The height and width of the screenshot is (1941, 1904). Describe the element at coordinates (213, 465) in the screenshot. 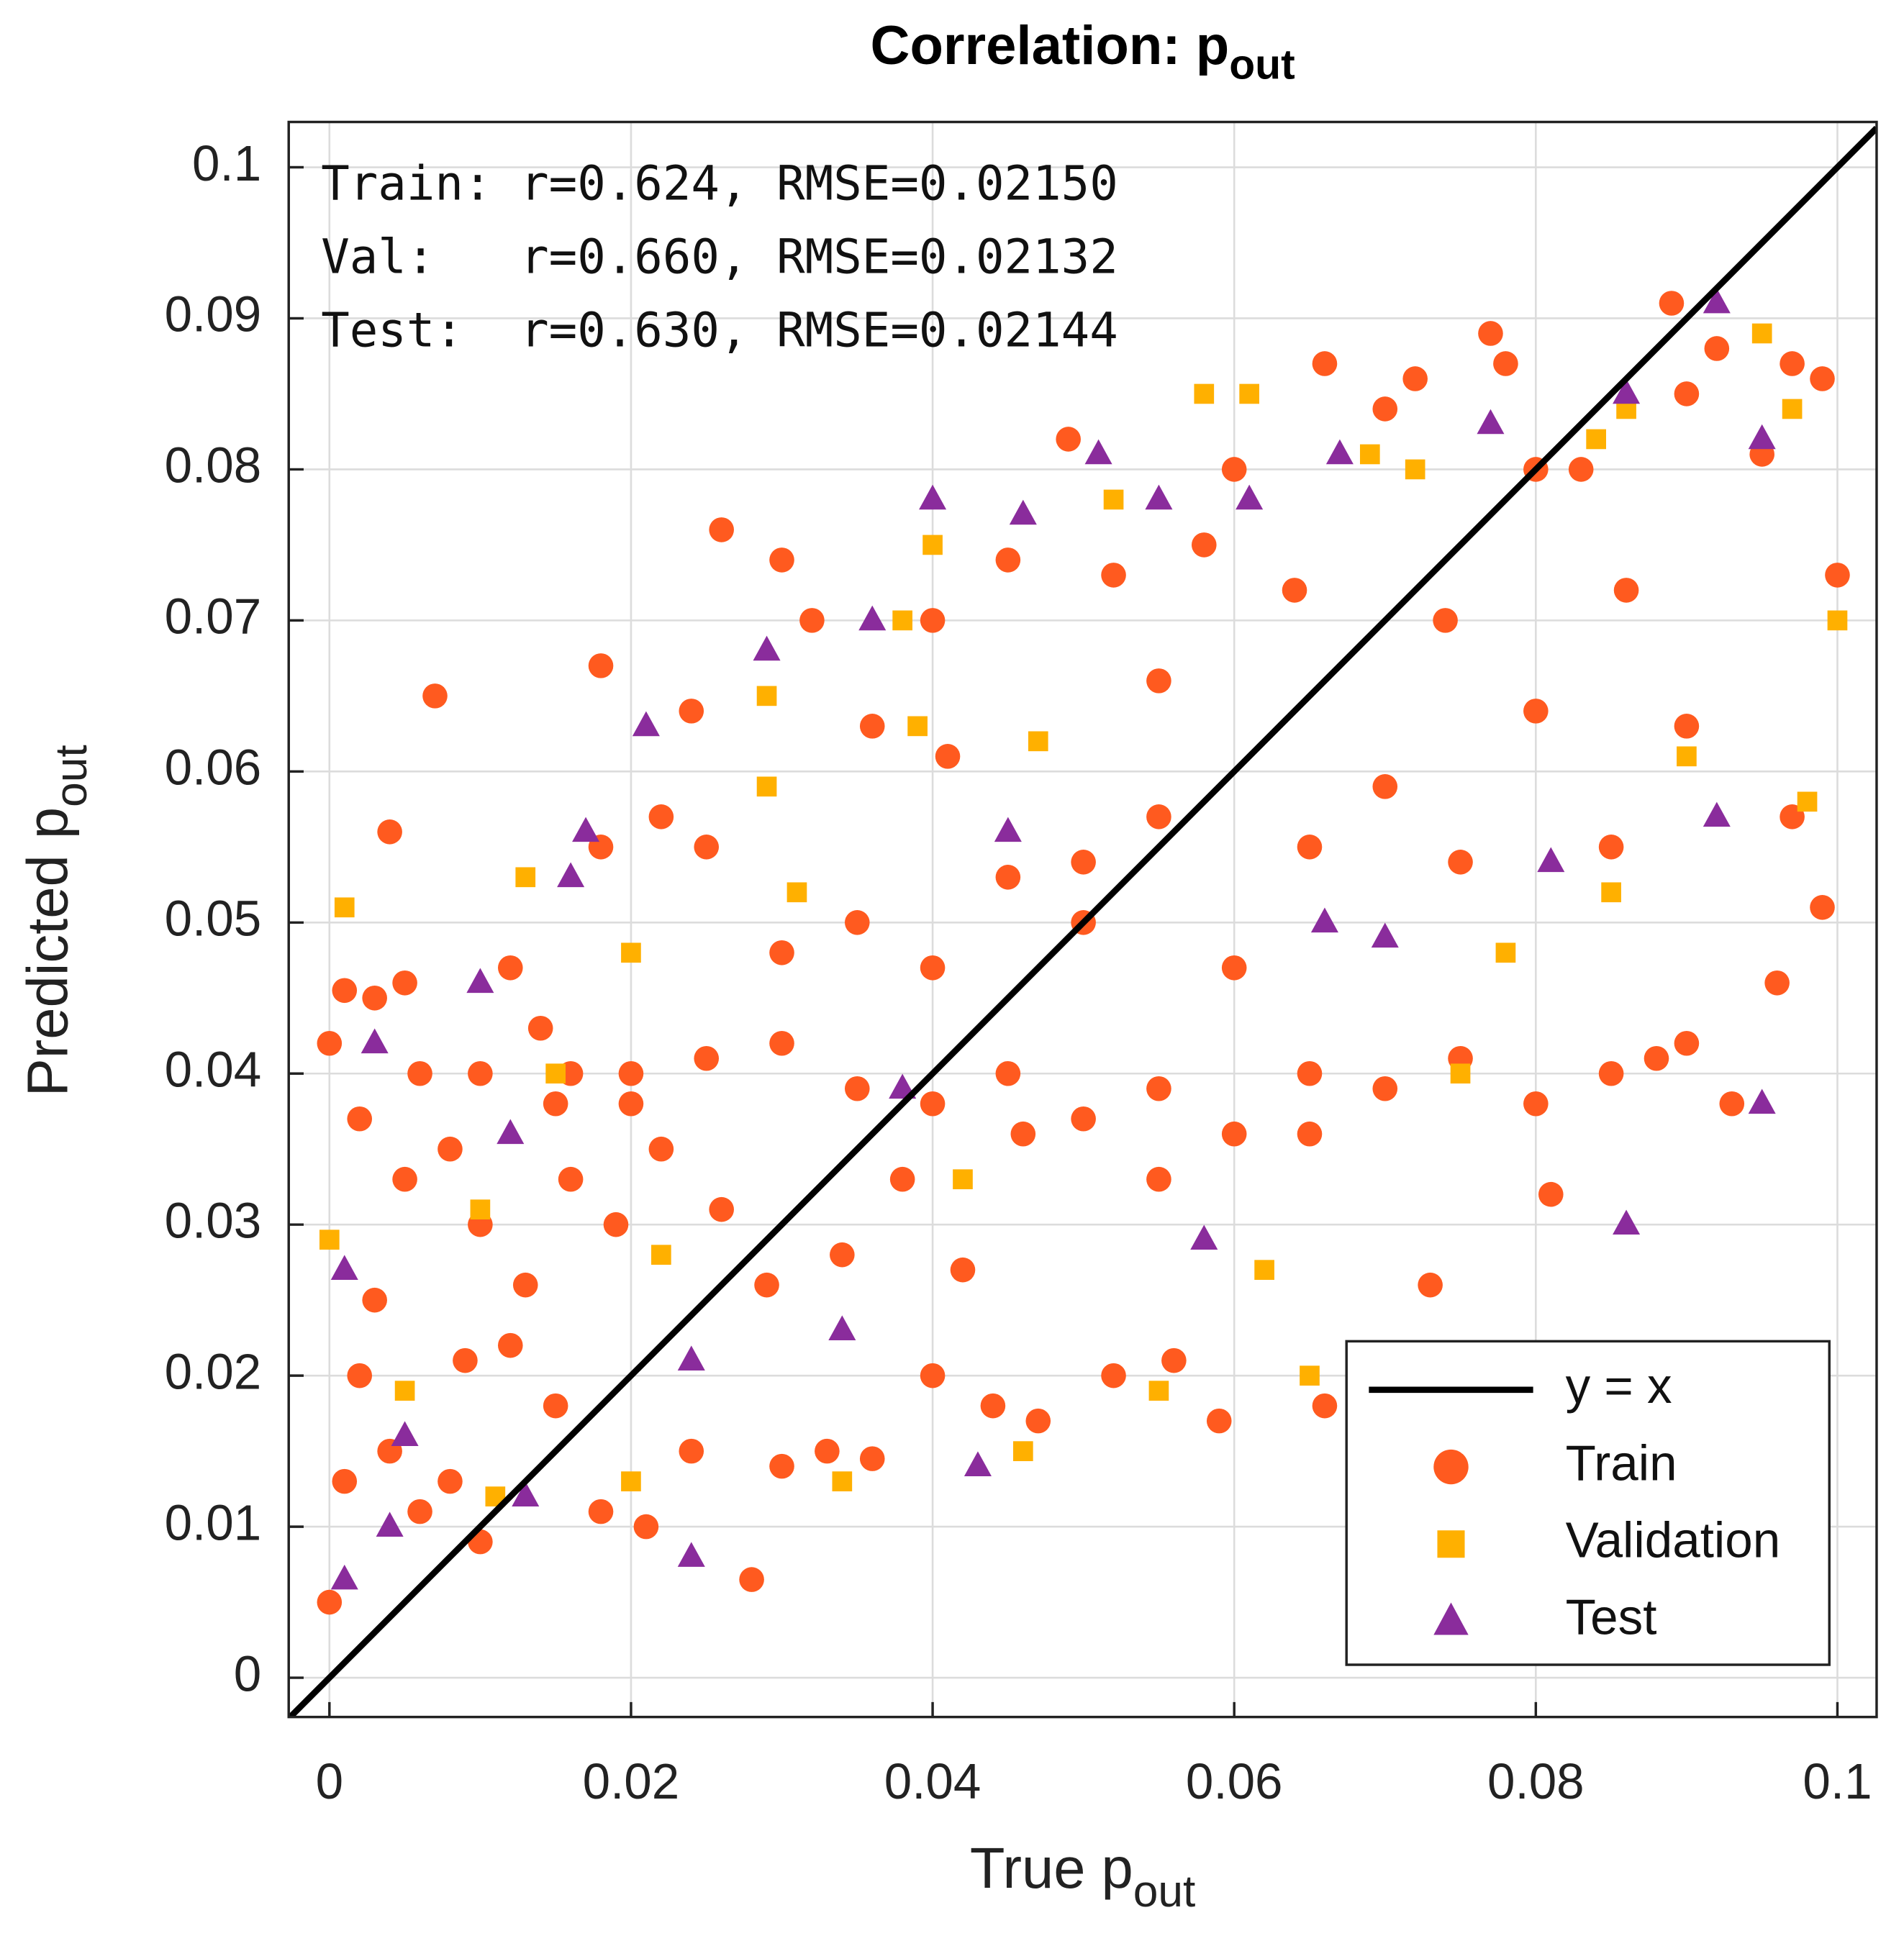

I see `y-tick-label: 0.08` at that location.